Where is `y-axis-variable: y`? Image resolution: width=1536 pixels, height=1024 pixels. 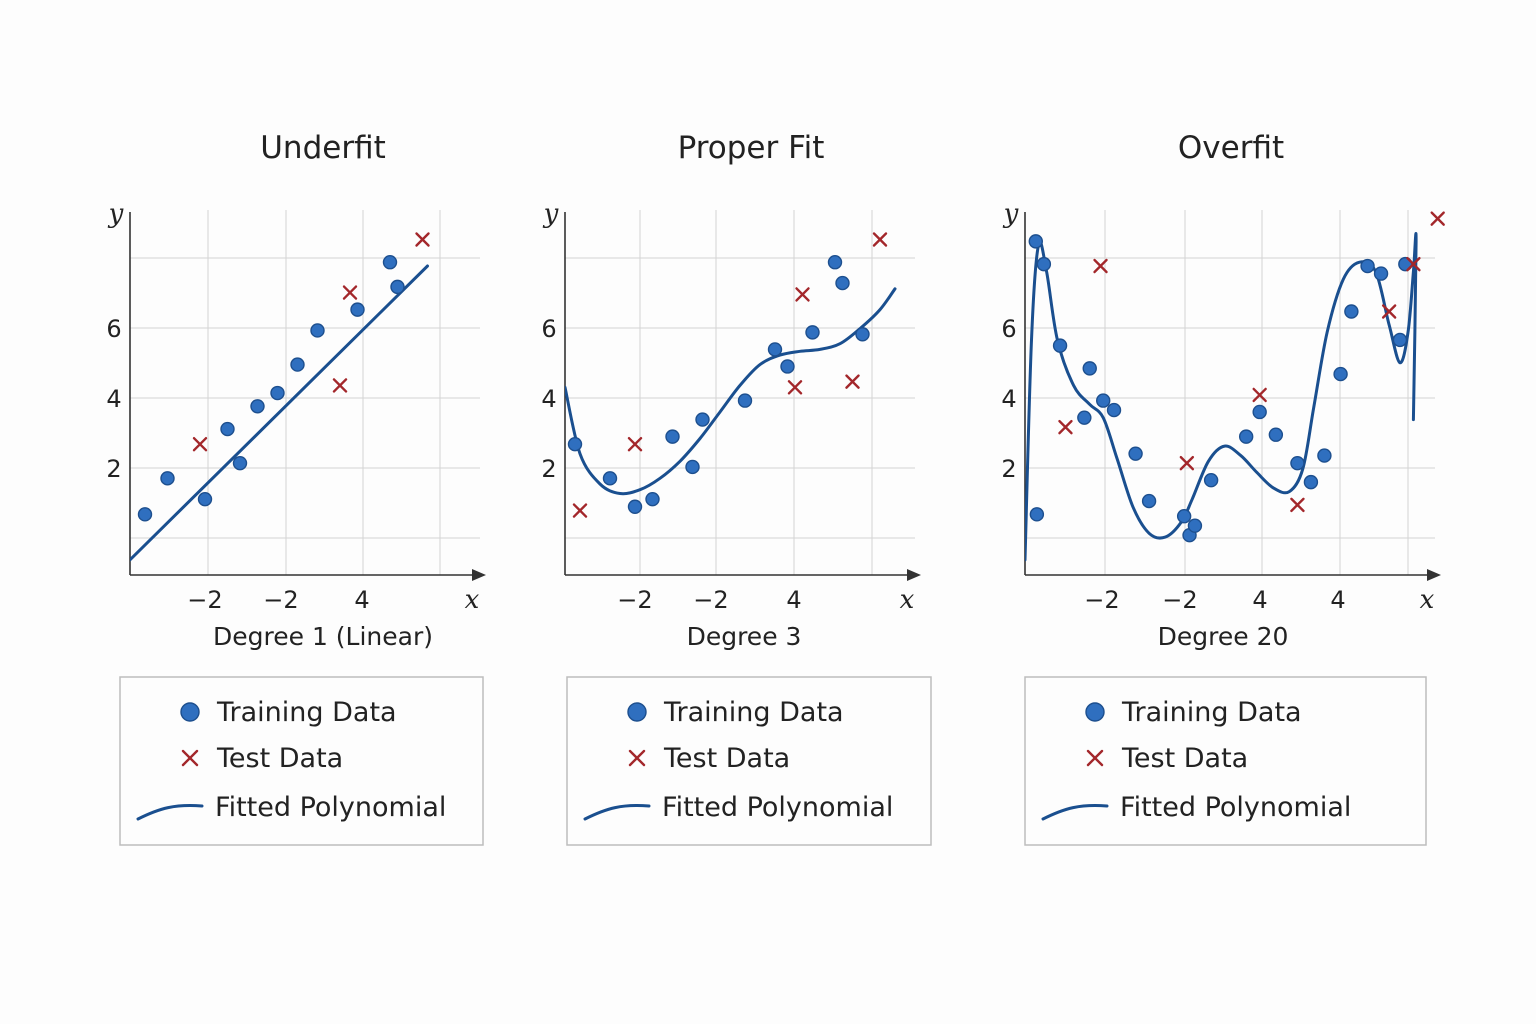 y-axis-variable: y is located at coordinates (551, 214).